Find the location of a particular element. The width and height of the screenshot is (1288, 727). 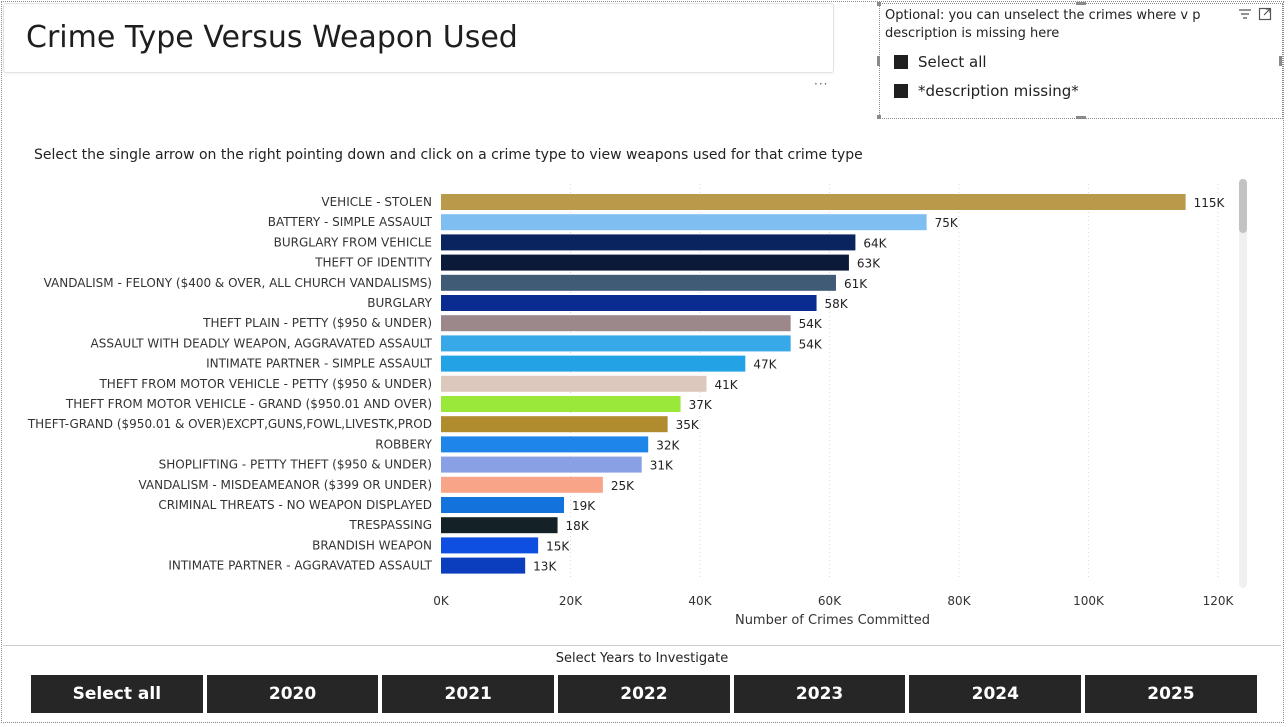

data-label: 25K is located at coordinates (623, 486).